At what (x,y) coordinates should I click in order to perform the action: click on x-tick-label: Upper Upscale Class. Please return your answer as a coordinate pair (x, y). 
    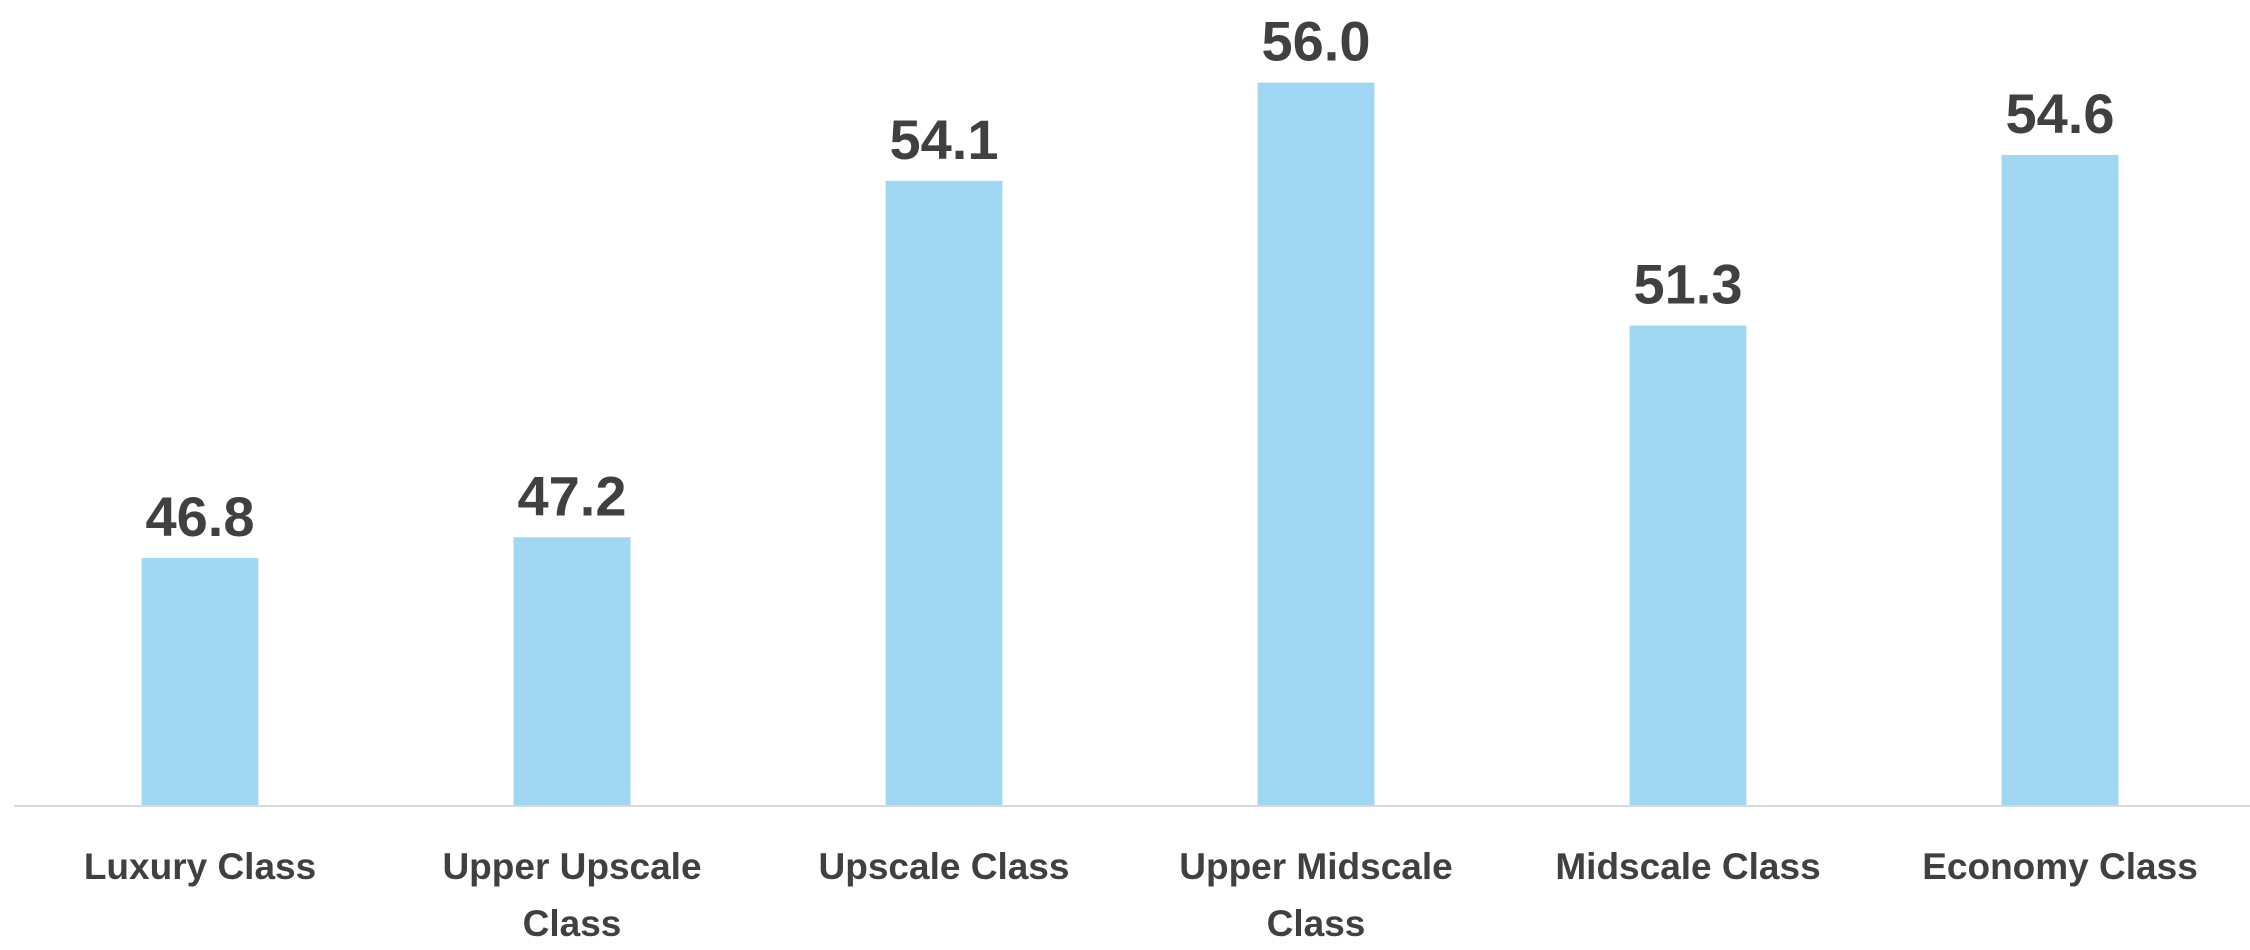
    Looking at the image, I should click on (572, 895).